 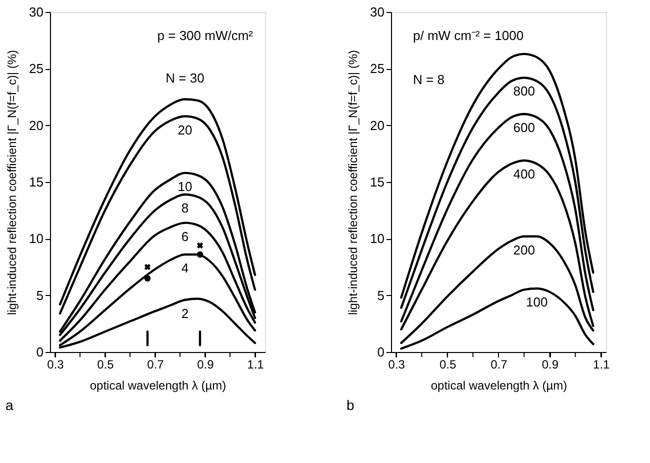 What do you see at coordinates (524, 174) in the screenshot?
I see `annotation: 400` at bounding box center [524, 174].